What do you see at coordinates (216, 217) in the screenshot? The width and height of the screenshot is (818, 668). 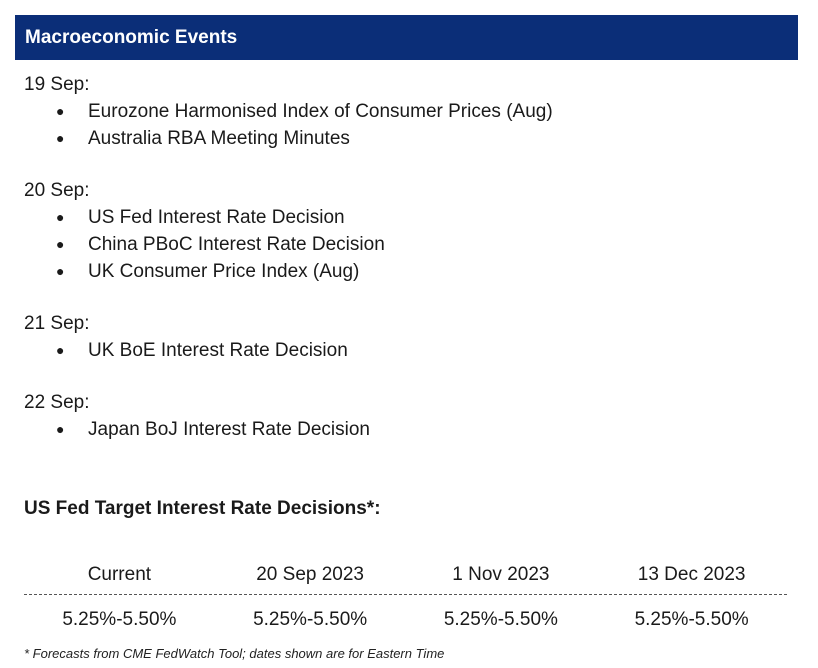 I see `event-label: US Fed Interest Rate Decision` at bounding box center [216, 217].